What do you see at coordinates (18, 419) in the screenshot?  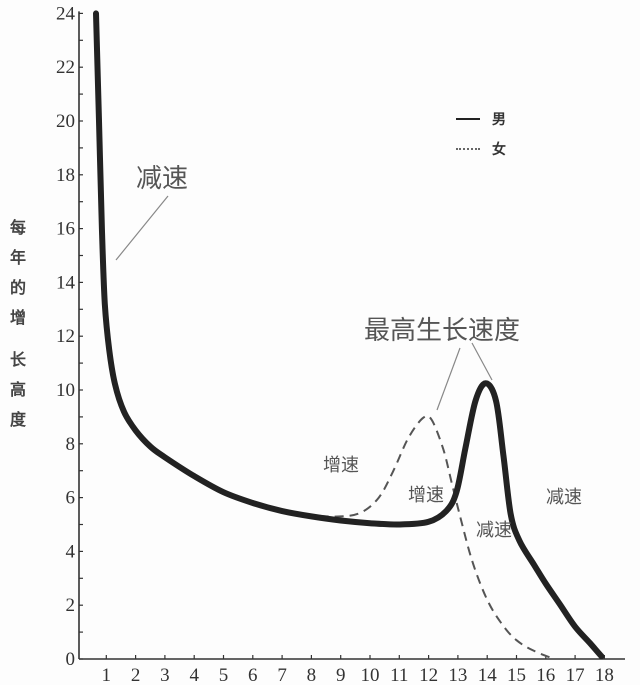 I see `y-axis-label-char: 度` at bounding box center [18, 419].